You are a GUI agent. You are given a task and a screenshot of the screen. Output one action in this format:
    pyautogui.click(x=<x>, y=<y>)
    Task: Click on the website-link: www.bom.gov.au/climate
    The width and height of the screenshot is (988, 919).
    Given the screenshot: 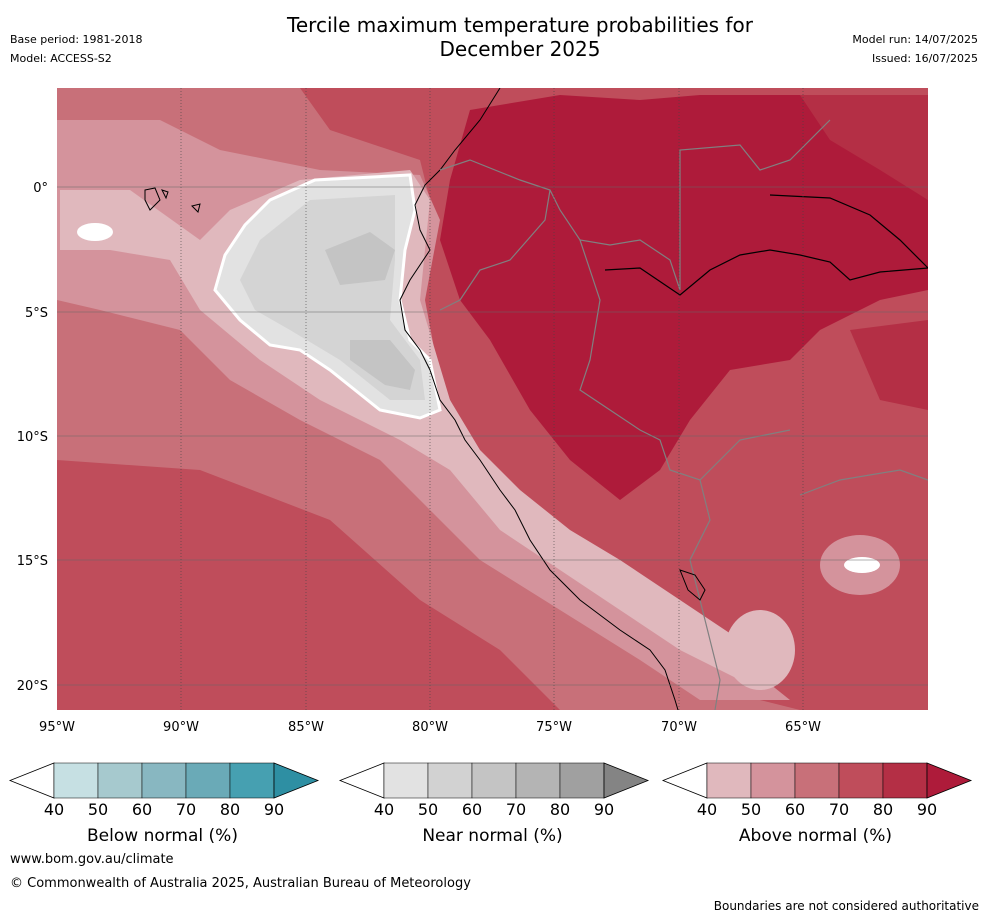 What is the action you would take?
    pyautogui.click(x=92, y=859)
    